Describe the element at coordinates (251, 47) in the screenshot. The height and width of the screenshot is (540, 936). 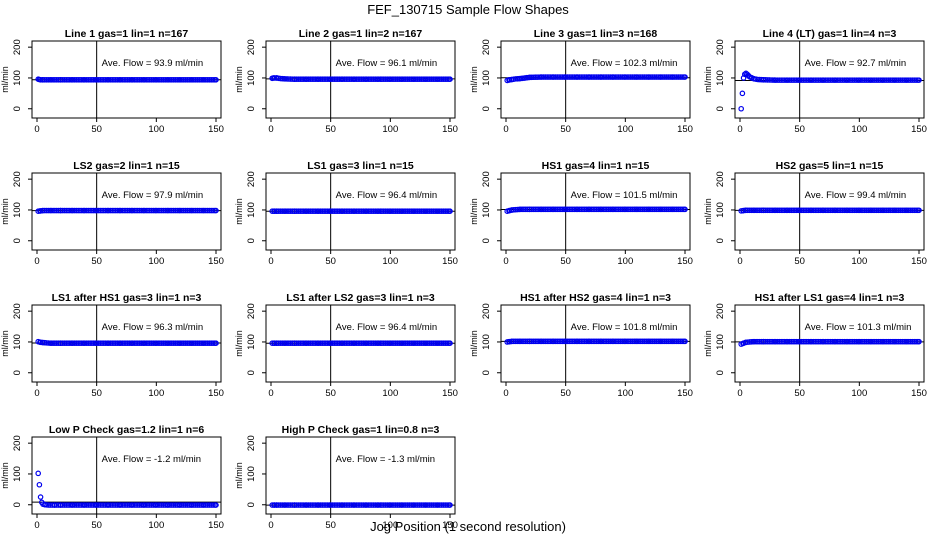
I see `y-tick-label: 200` at that location.